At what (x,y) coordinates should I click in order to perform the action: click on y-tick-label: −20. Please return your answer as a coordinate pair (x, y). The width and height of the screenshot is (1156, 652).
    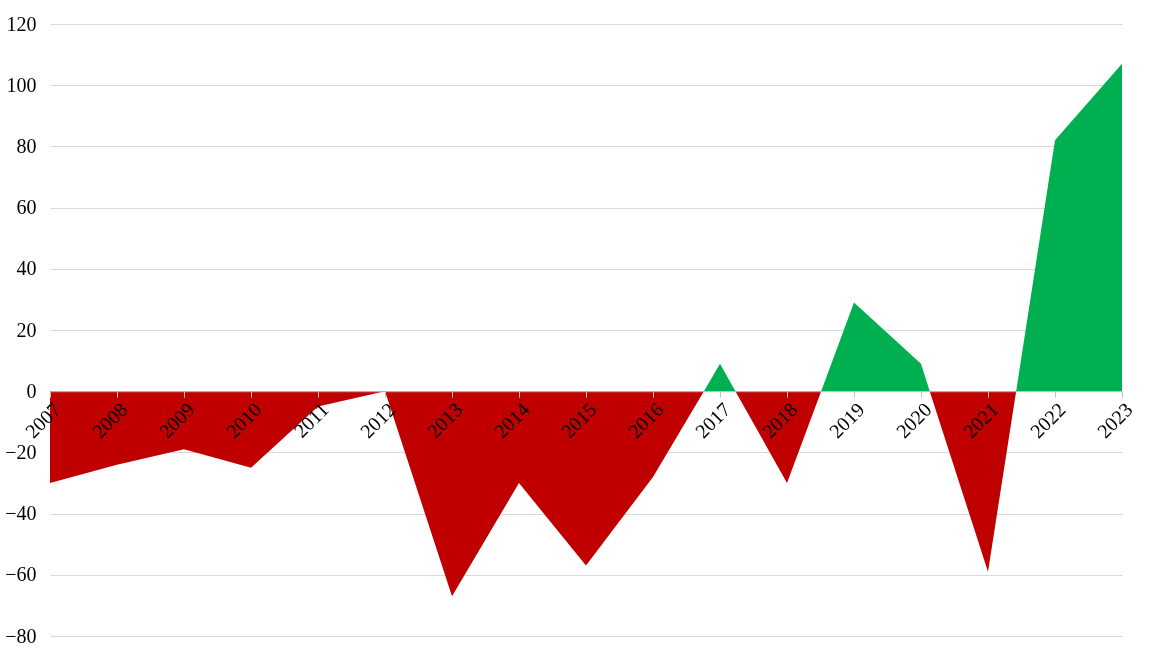
    Looking at the image, I should click on (21, 451).